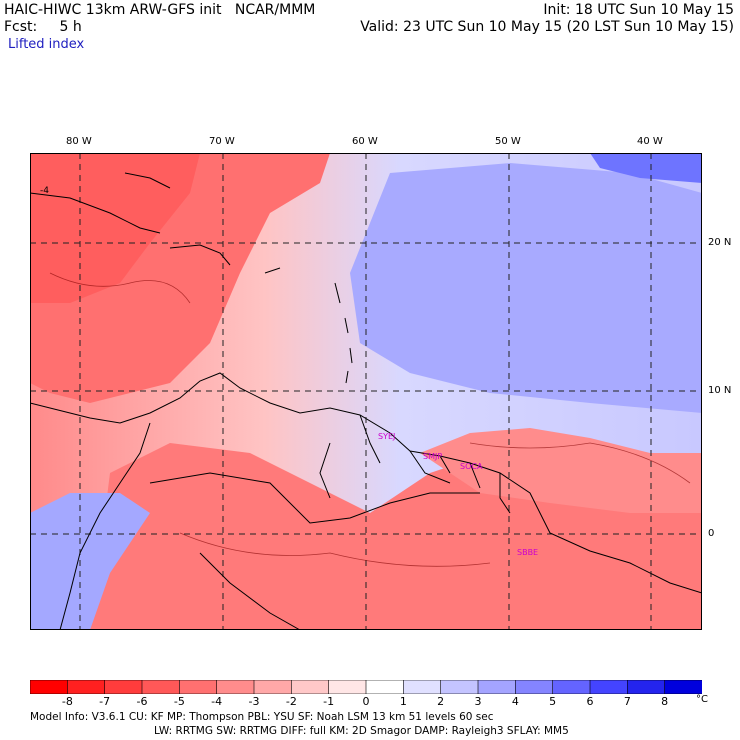  Describe the element at coordinates (79, 141) in the screenshot. I see `lon-label-80w: 80 W` at that location.